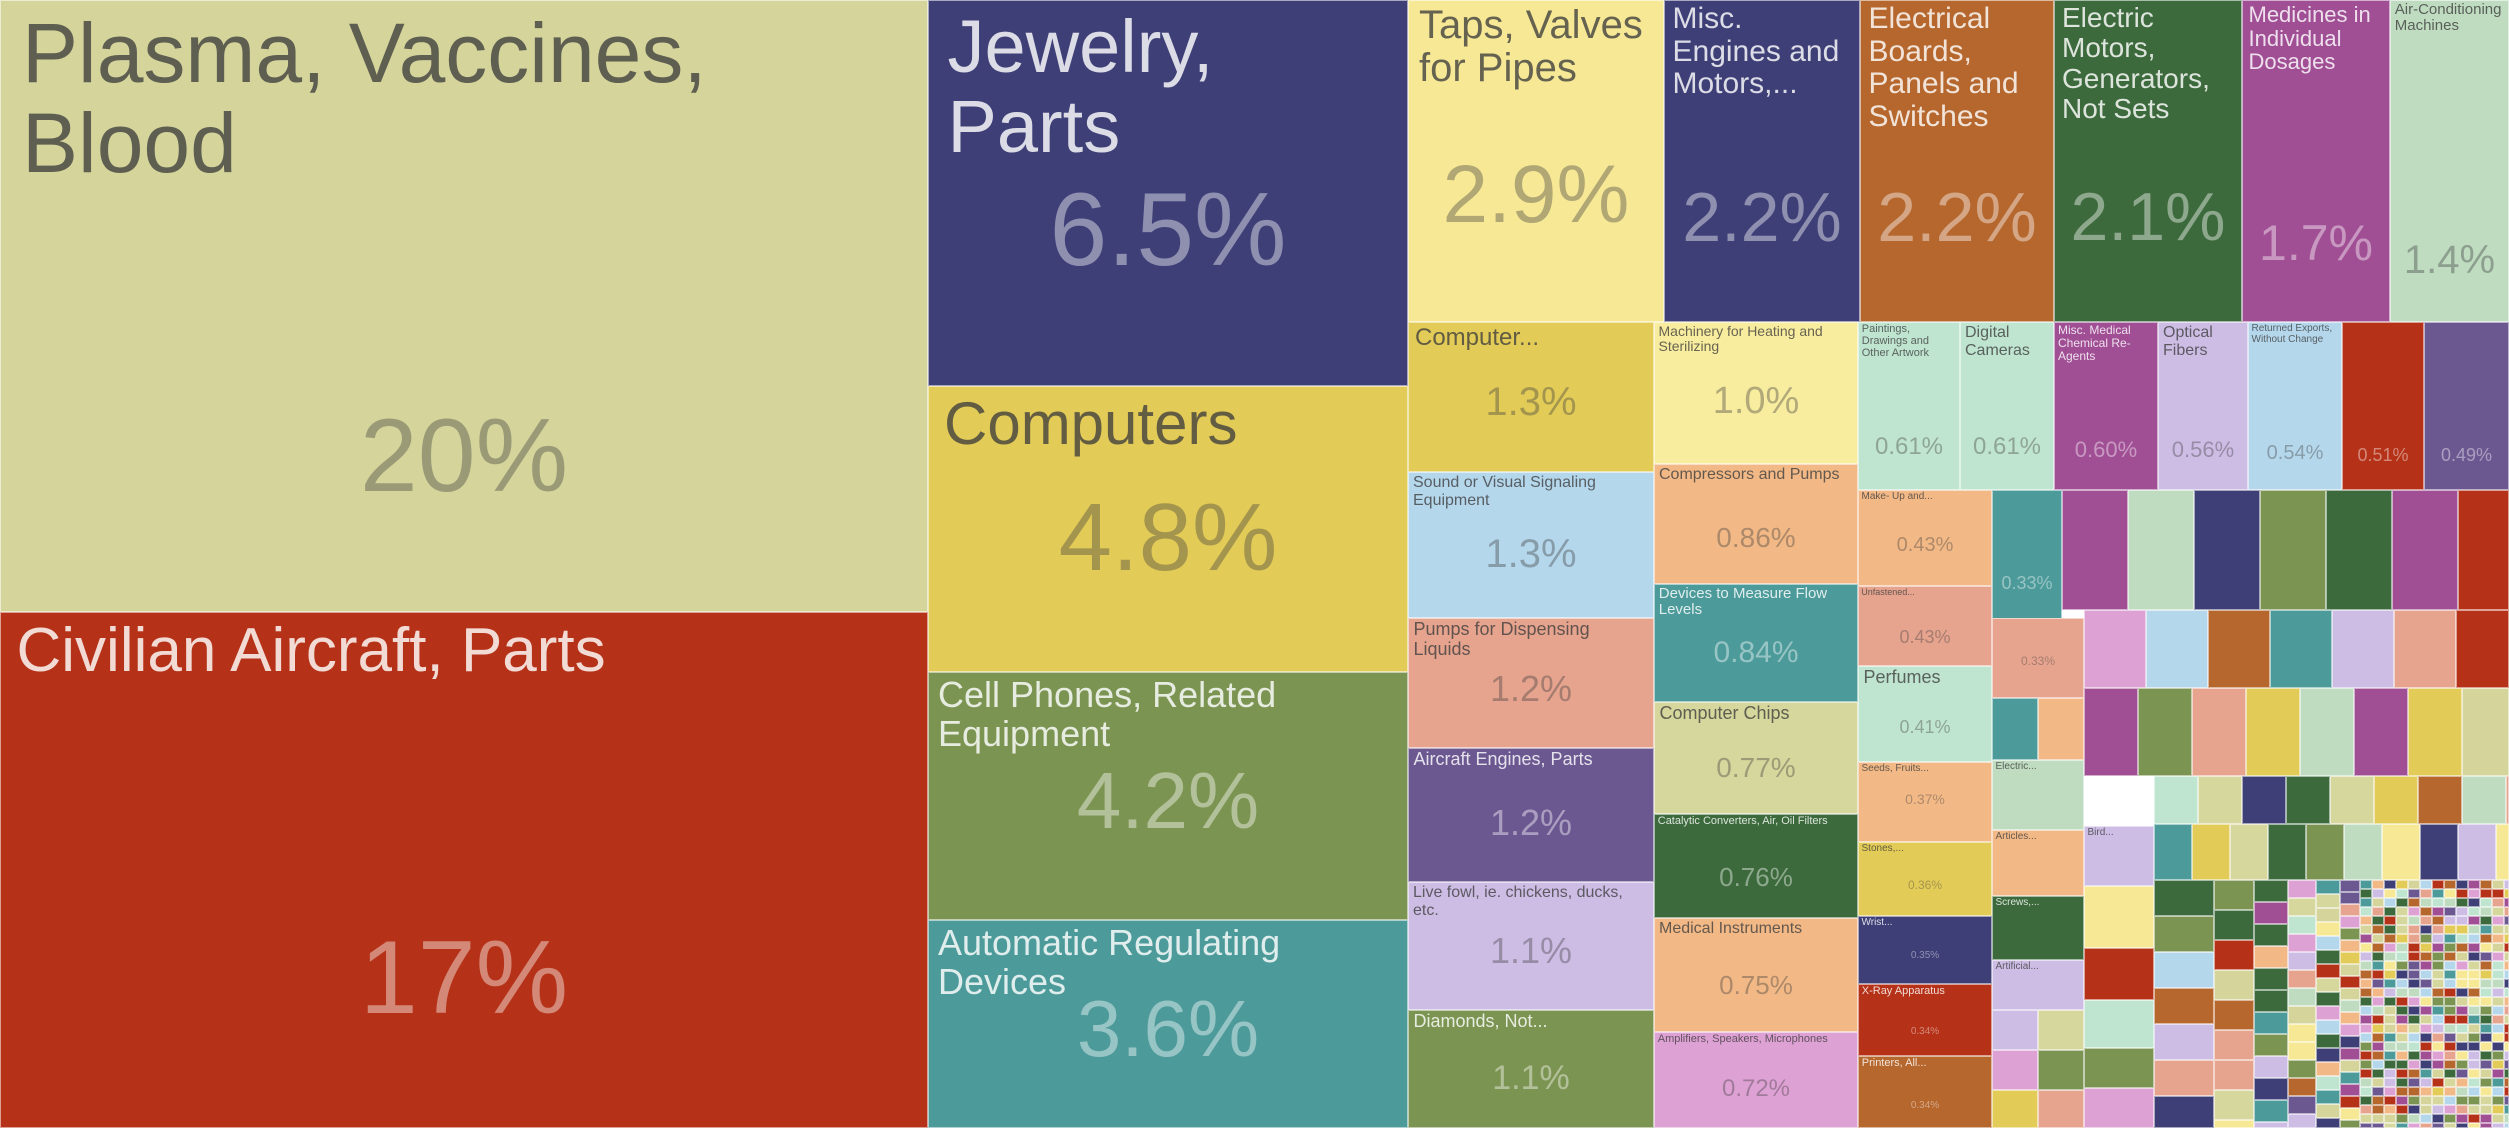  I want to click on treemap-tile: Computers 4.8%, so click(1168, 529).